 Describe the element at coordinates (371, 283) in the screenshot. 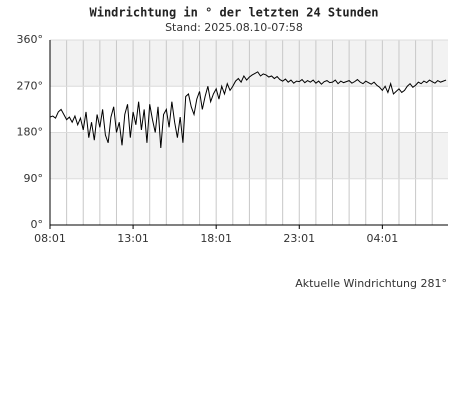

I see `annotation: Aktuelle Windrichtung 281°` at that location.